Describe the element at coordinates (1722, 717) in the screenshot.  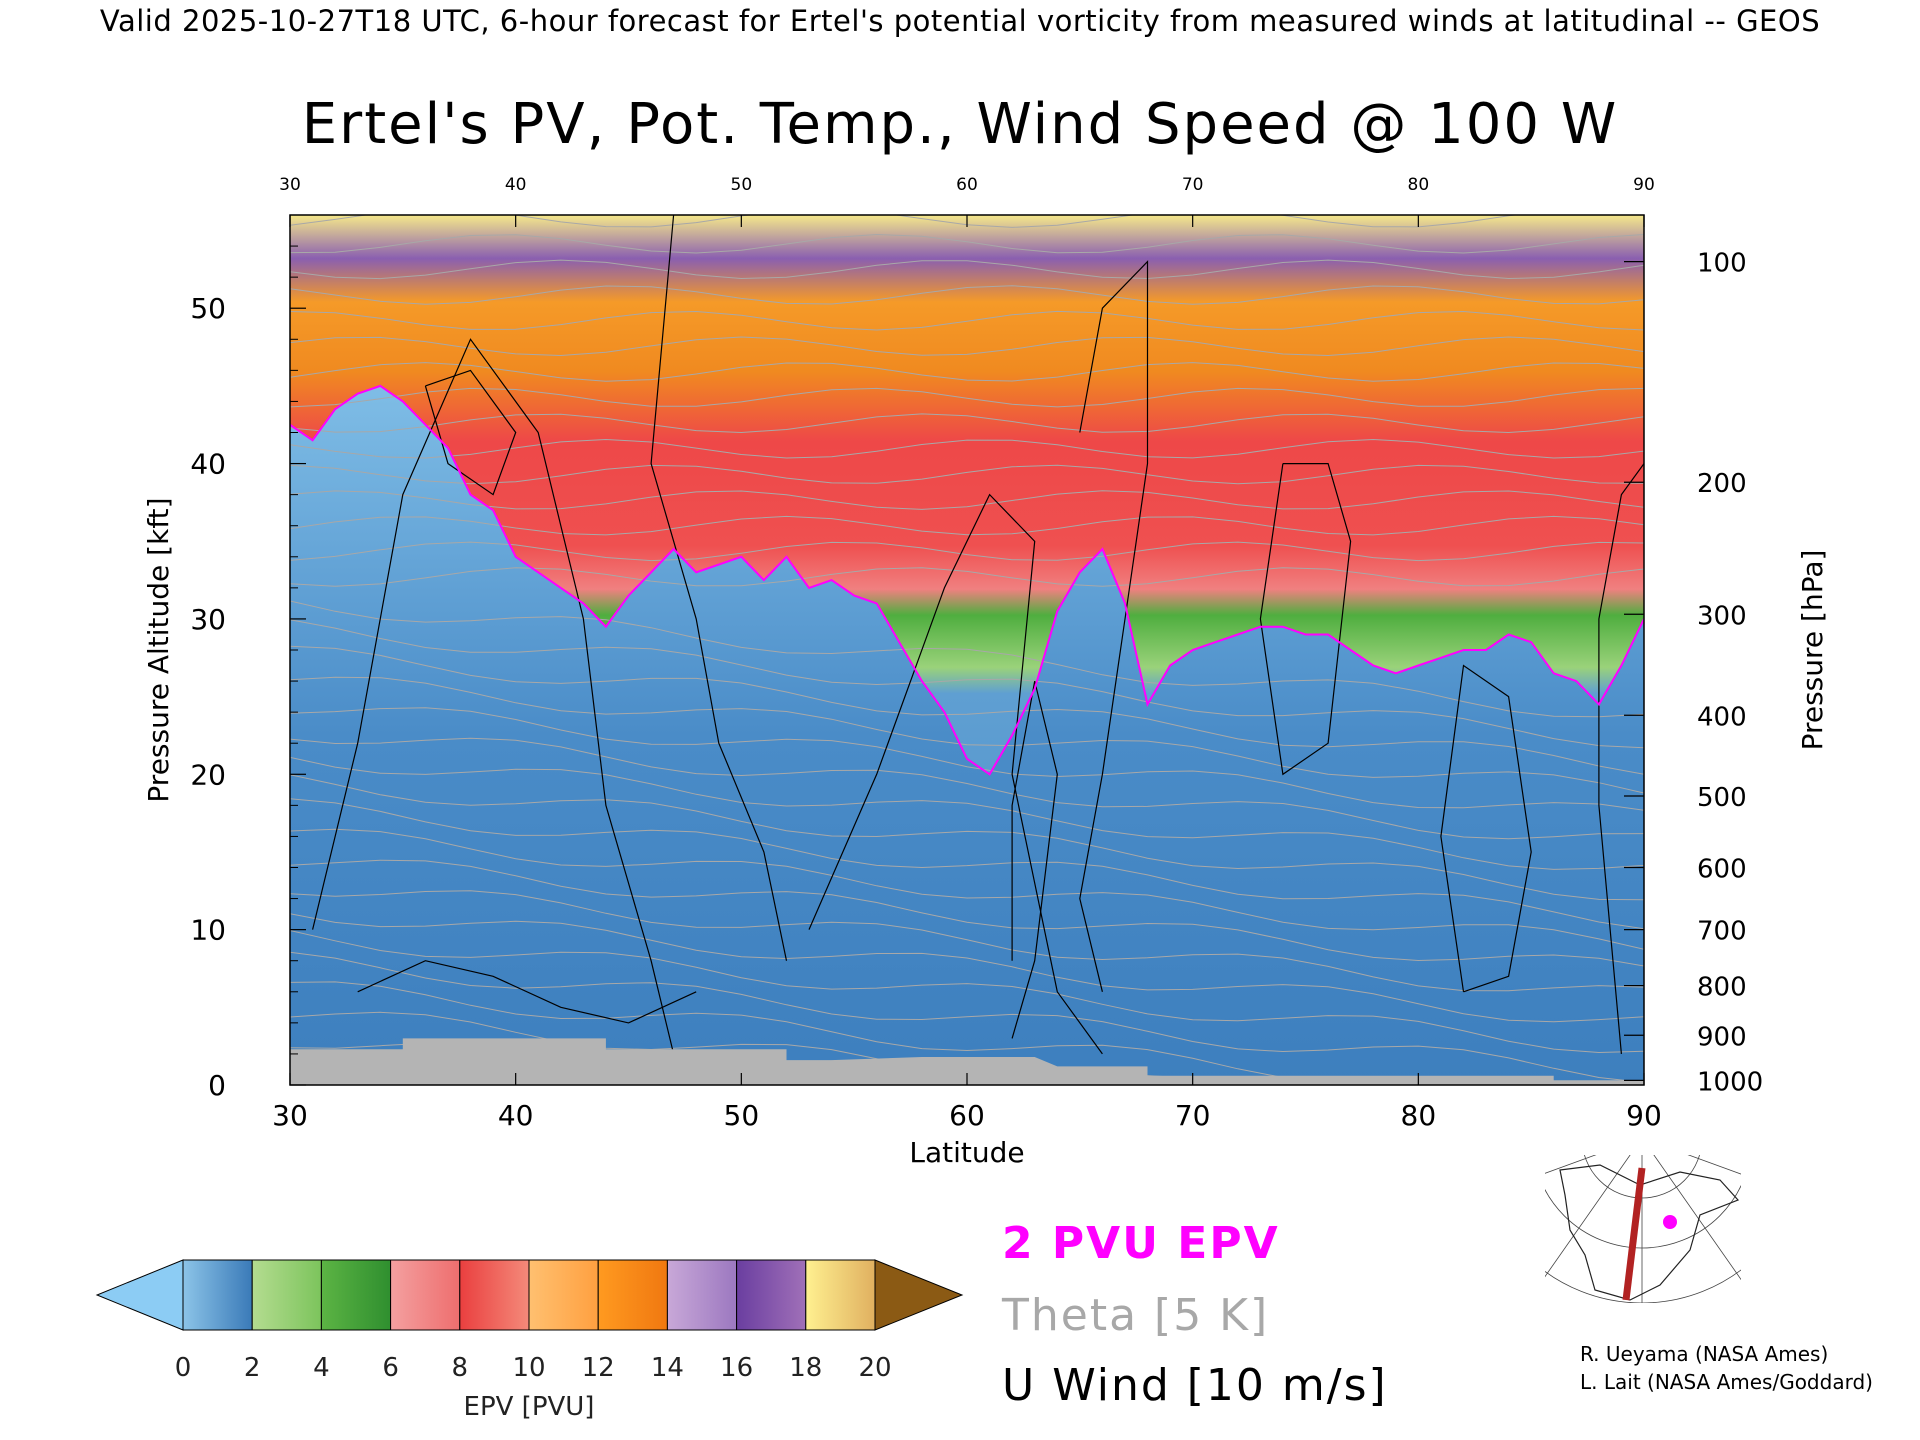
I see `y-tick-label-right: 400` at that location.